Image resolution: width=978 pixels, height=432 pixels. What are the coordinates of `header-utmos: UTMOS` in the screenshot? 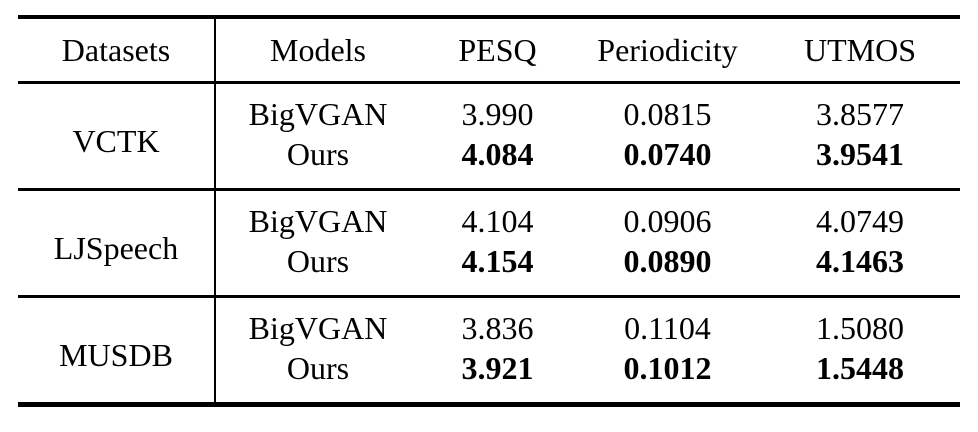 It's located at (860, 50).